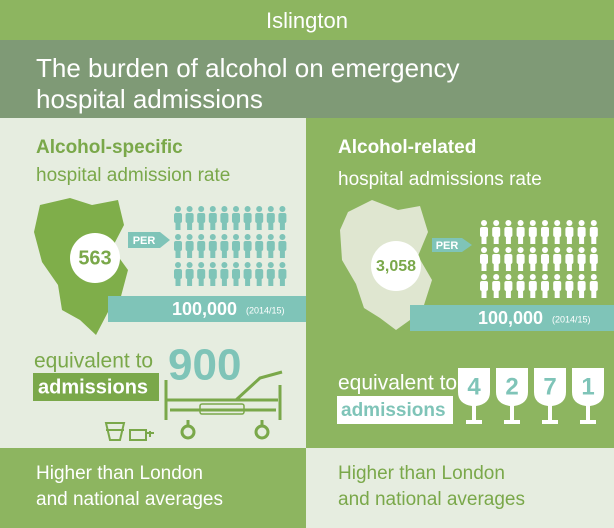 This screenshot has width=614, height=528. I want to click on band, so click(512, 318).